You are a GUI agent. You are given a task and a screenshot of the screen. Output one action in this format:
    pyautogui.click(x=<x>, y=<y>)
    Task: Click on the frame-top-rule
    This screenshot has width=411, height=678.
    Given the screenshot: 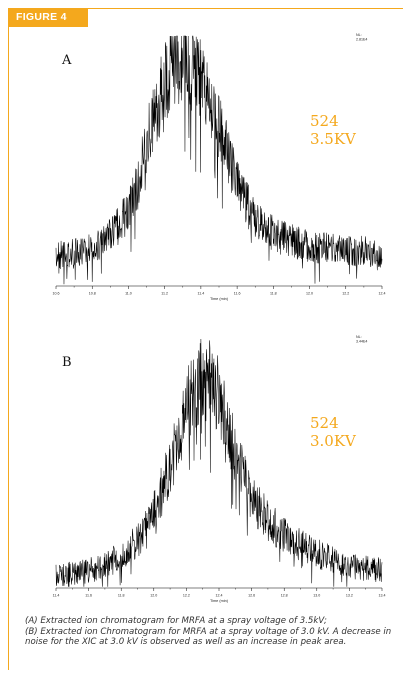 What is the action you would take?
    pyautogui.click(x=205, y=8)
    